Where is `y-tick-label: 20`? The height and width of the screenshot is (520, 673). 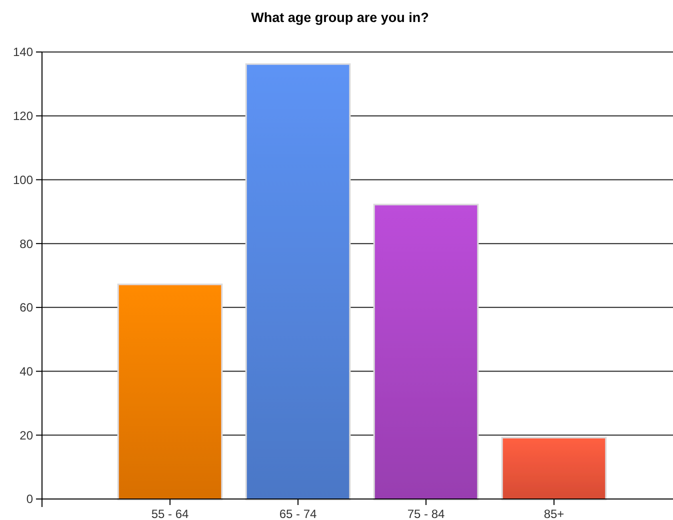
y-tick-label: 20 is located at coordinates (27, 435).